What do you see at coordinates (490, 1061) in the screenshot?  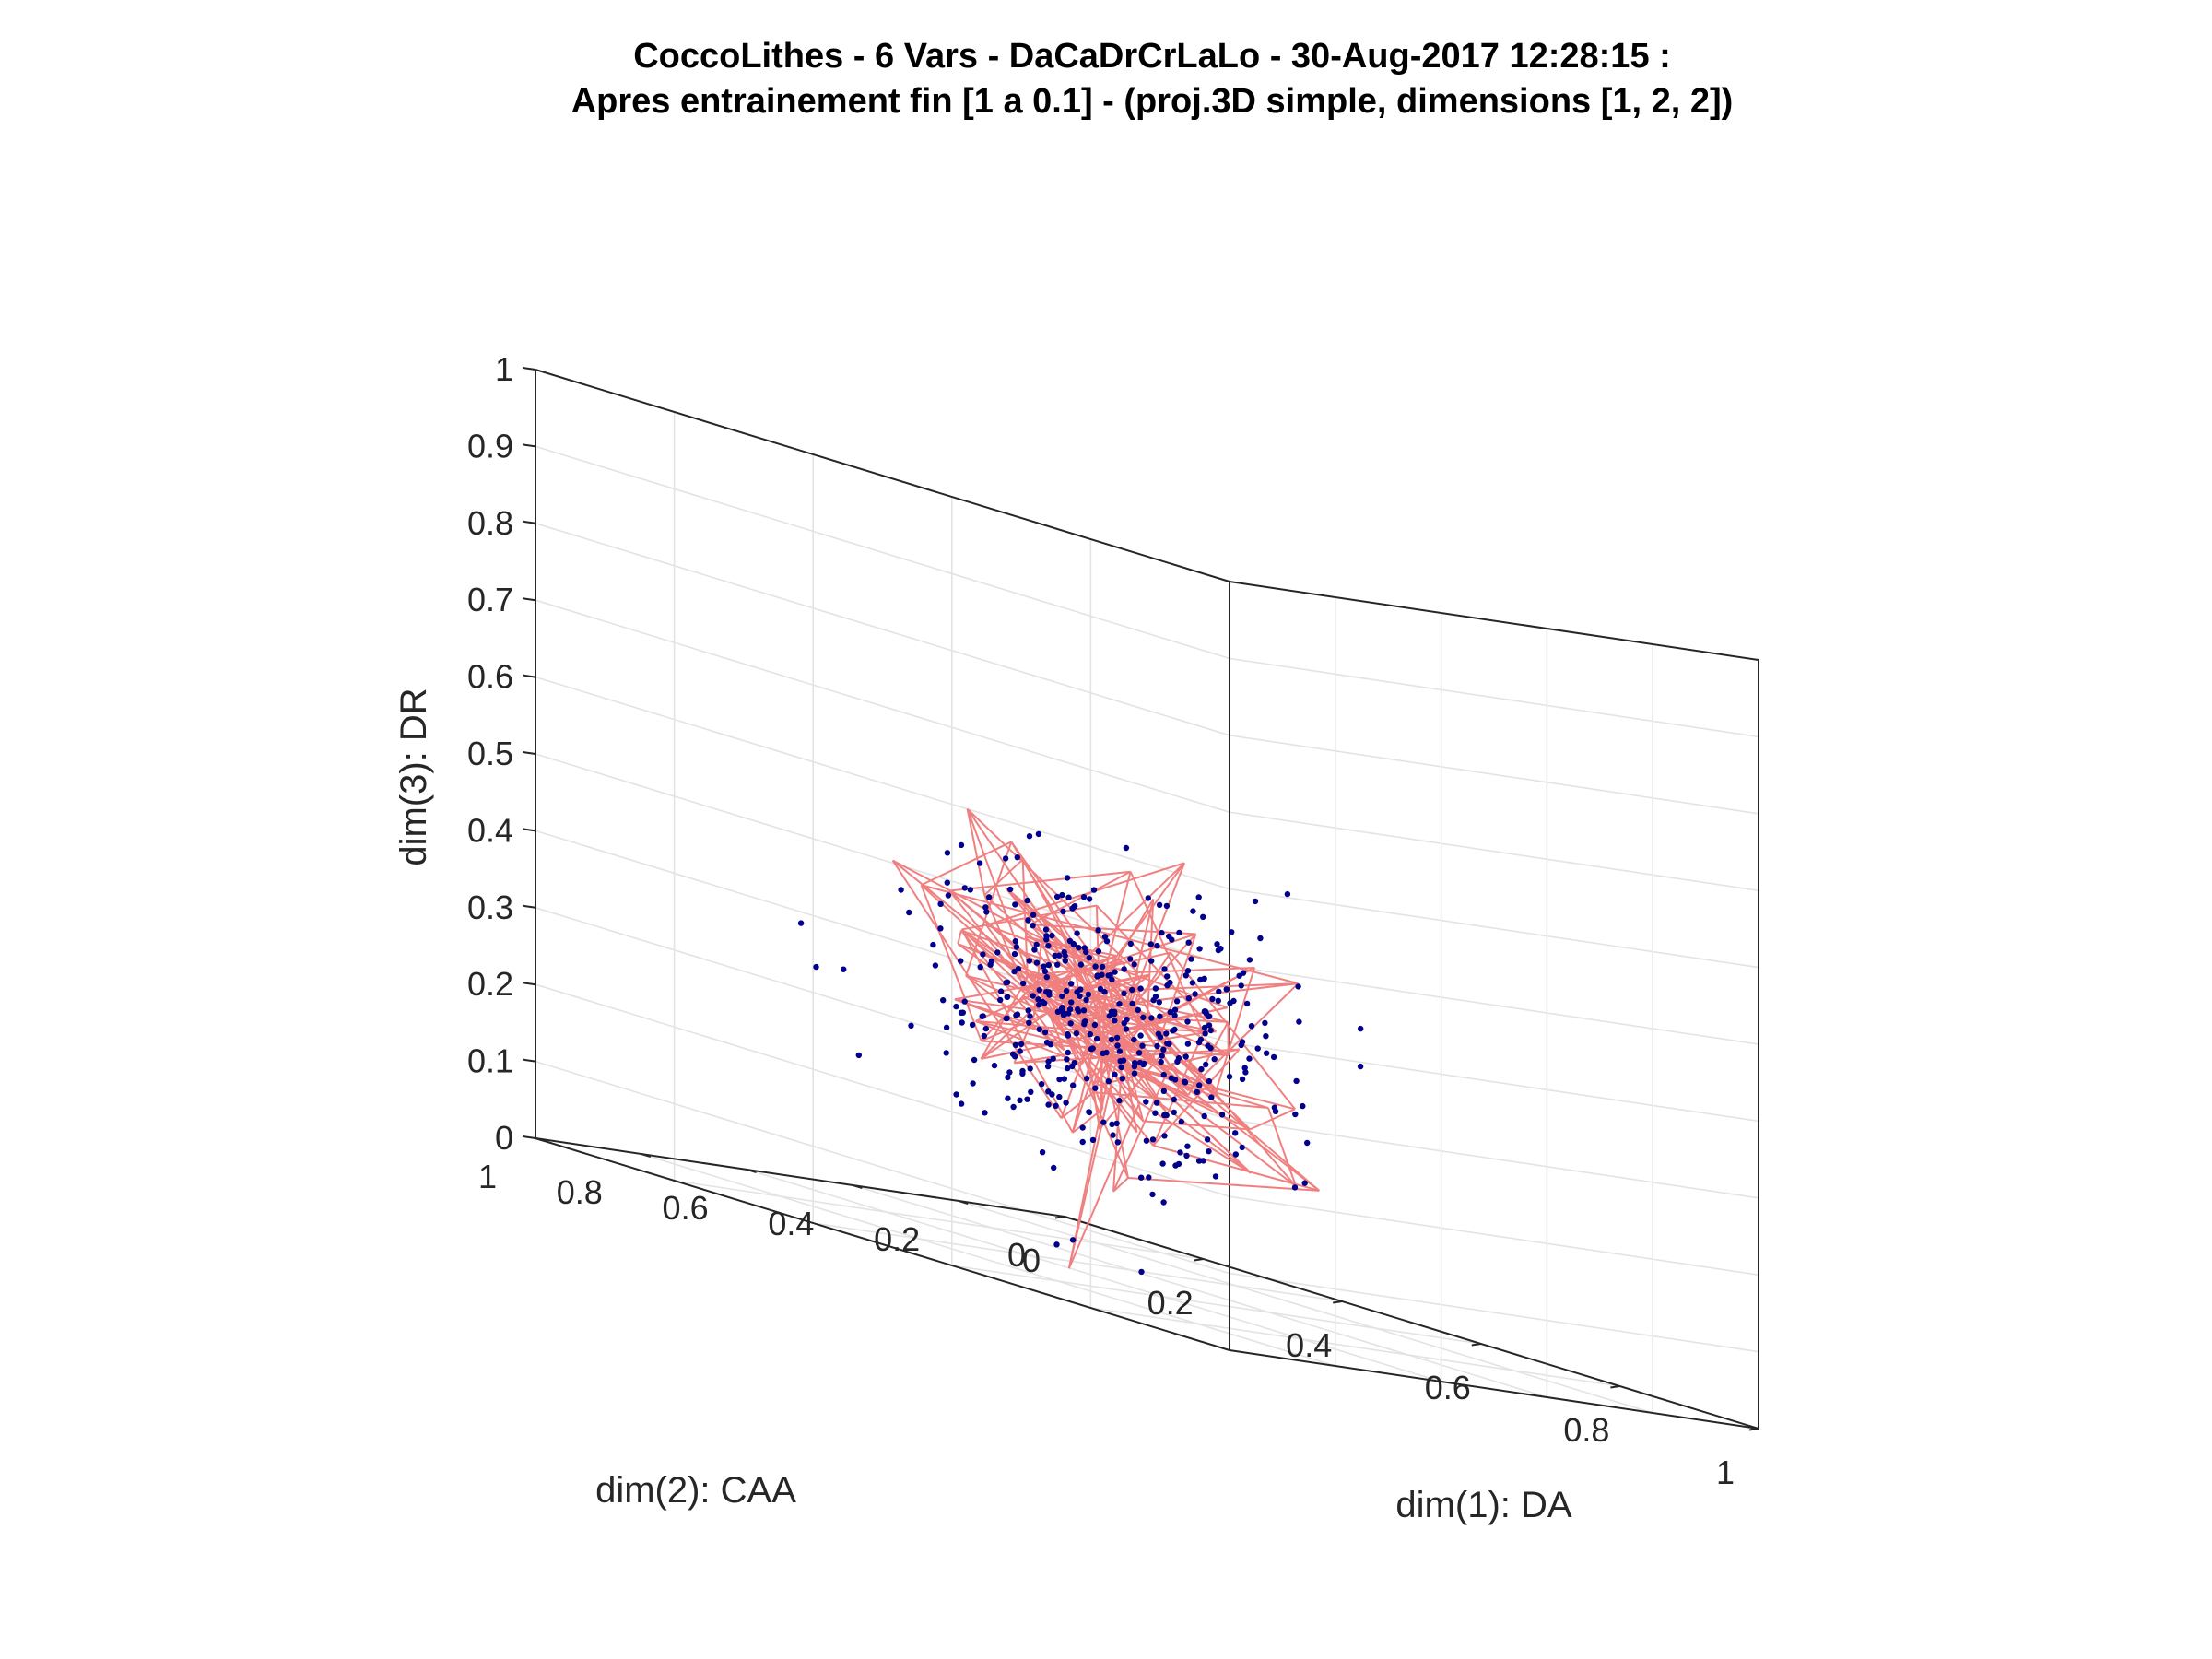 I see `z-tick-label: 0.1` at bounding box center [490, 1061].